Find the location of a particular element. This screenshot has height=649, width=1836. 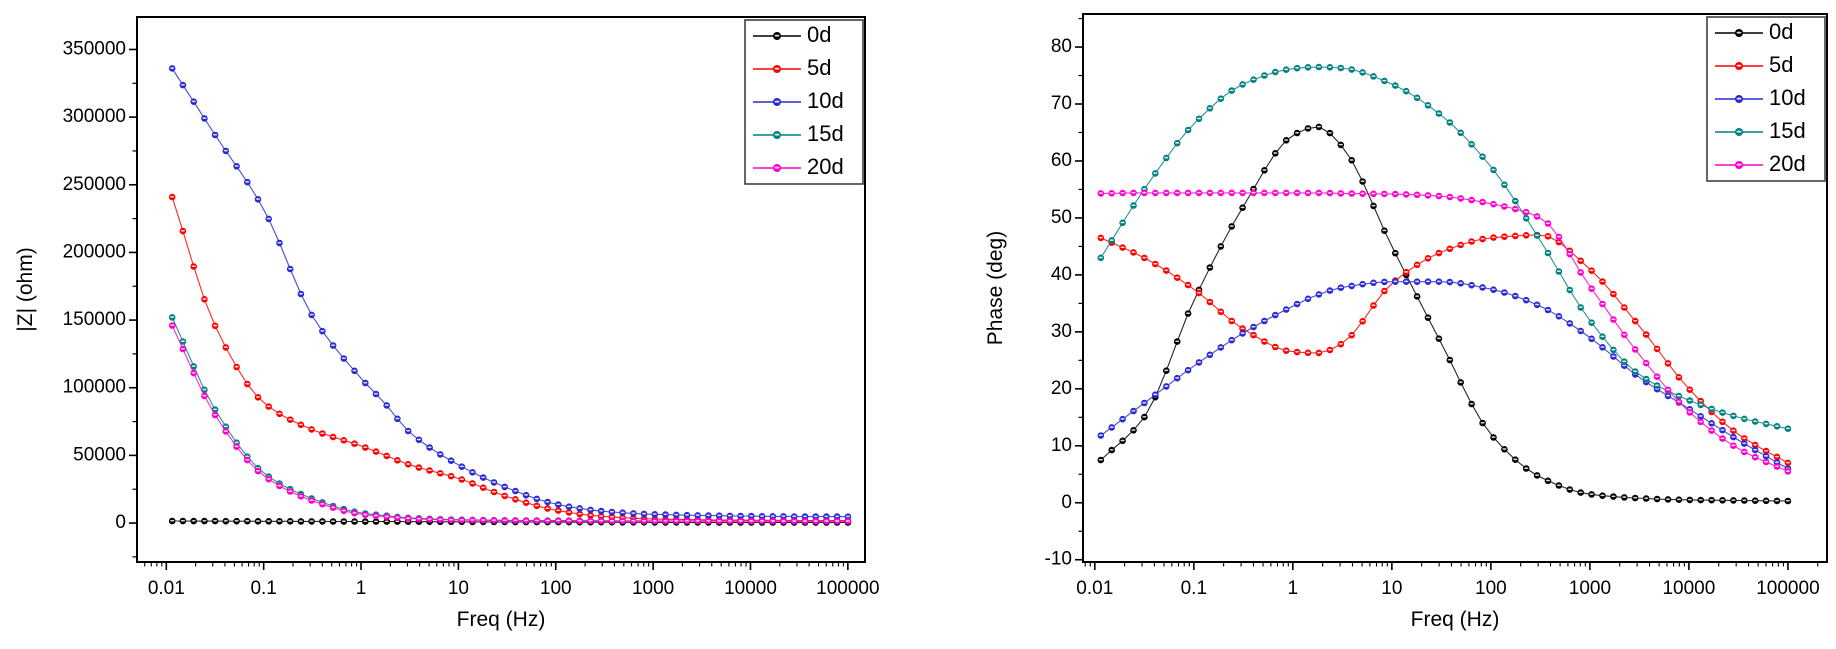

x-tick-label: 100000 is located at coordinates (847, 588).